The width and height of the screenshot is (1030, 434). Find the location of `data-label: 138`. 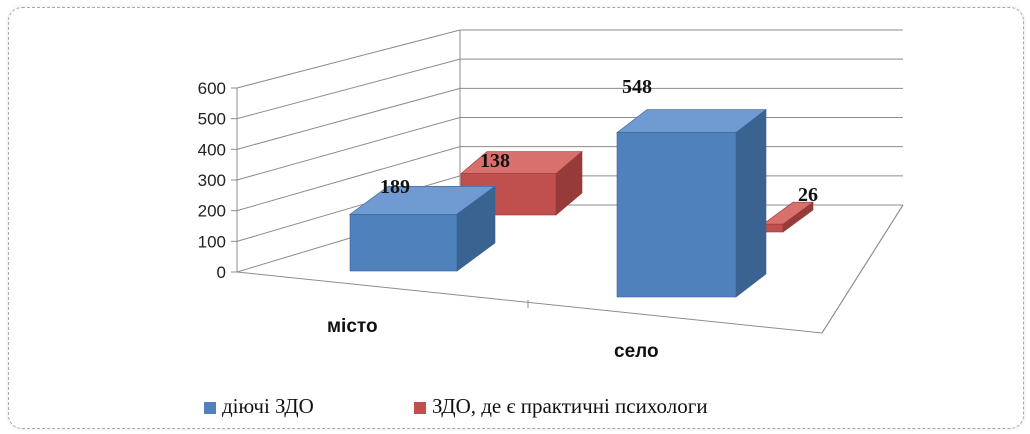

data-label: 138 is located at coordinates (495, 161).